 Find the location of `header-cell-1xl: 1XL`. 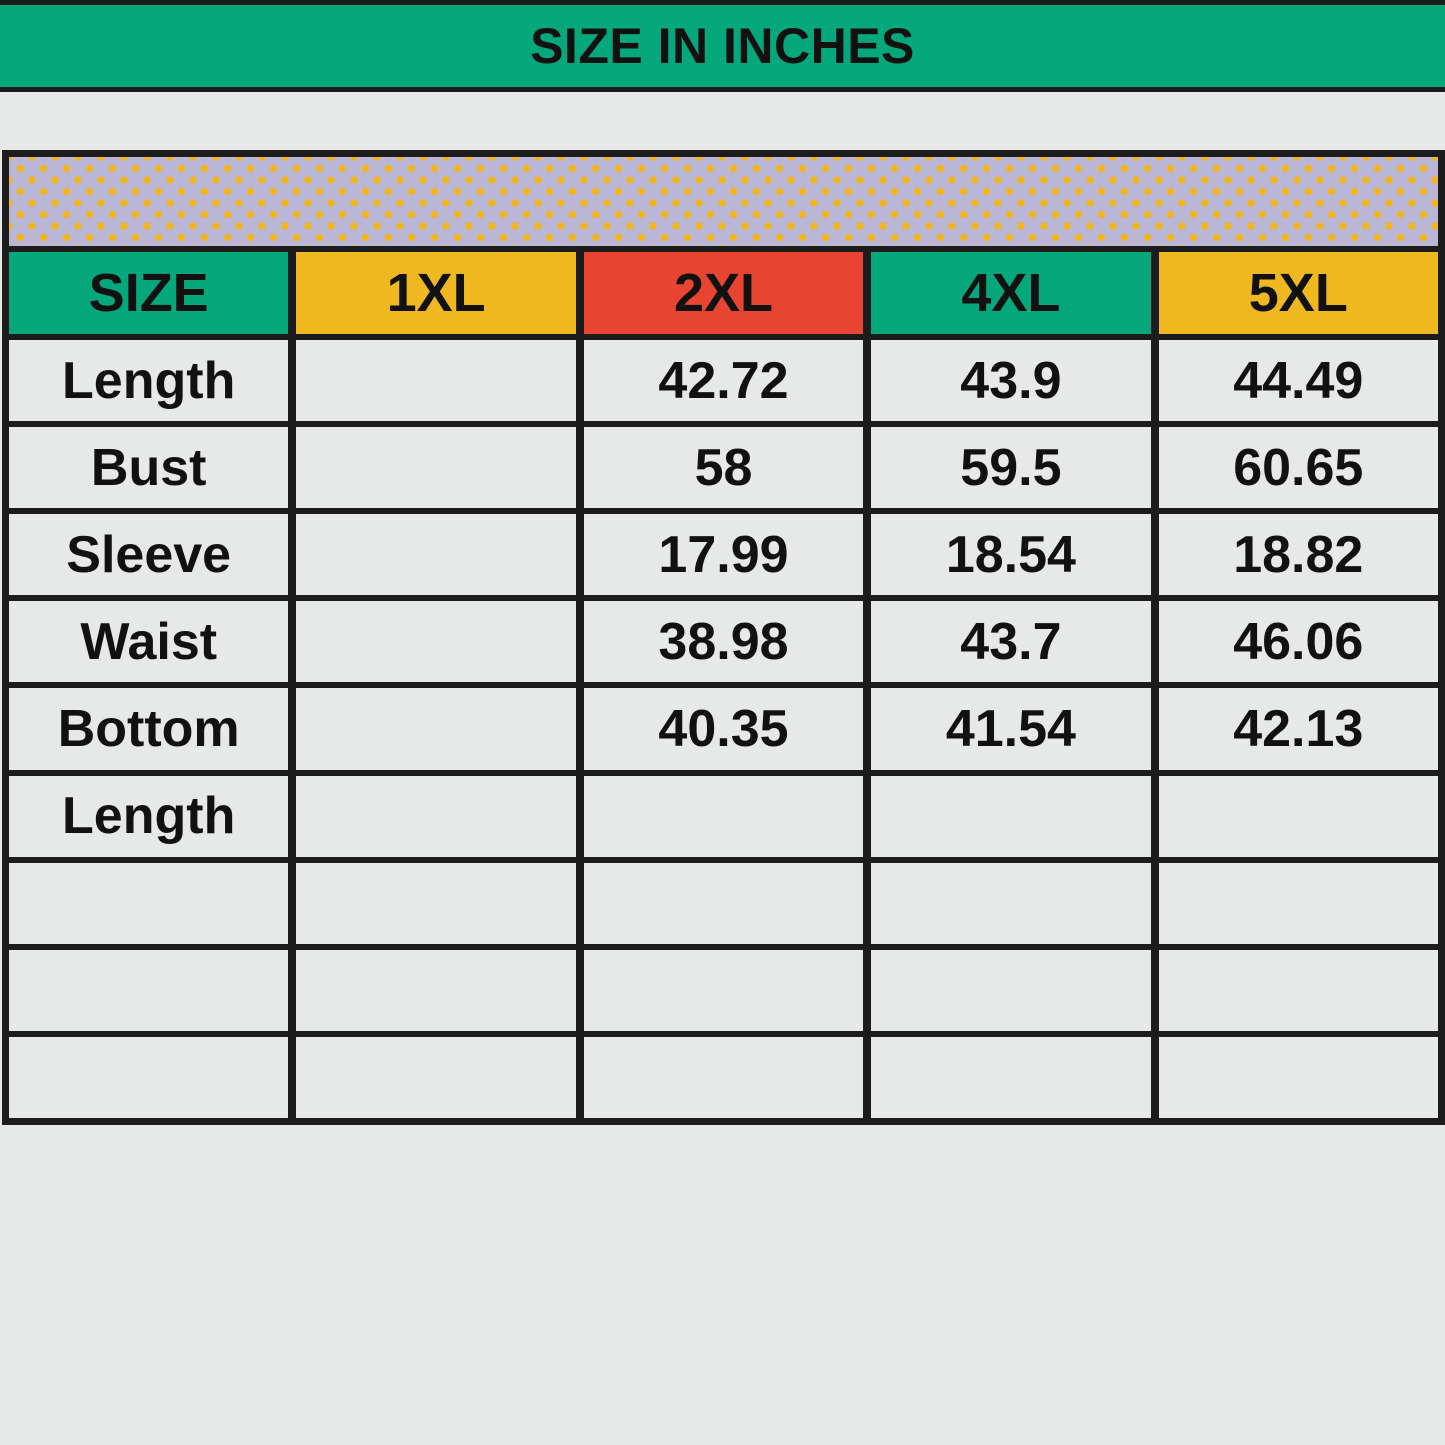

header-cell-1xl: 1XL is located at coordinates (436, 293).